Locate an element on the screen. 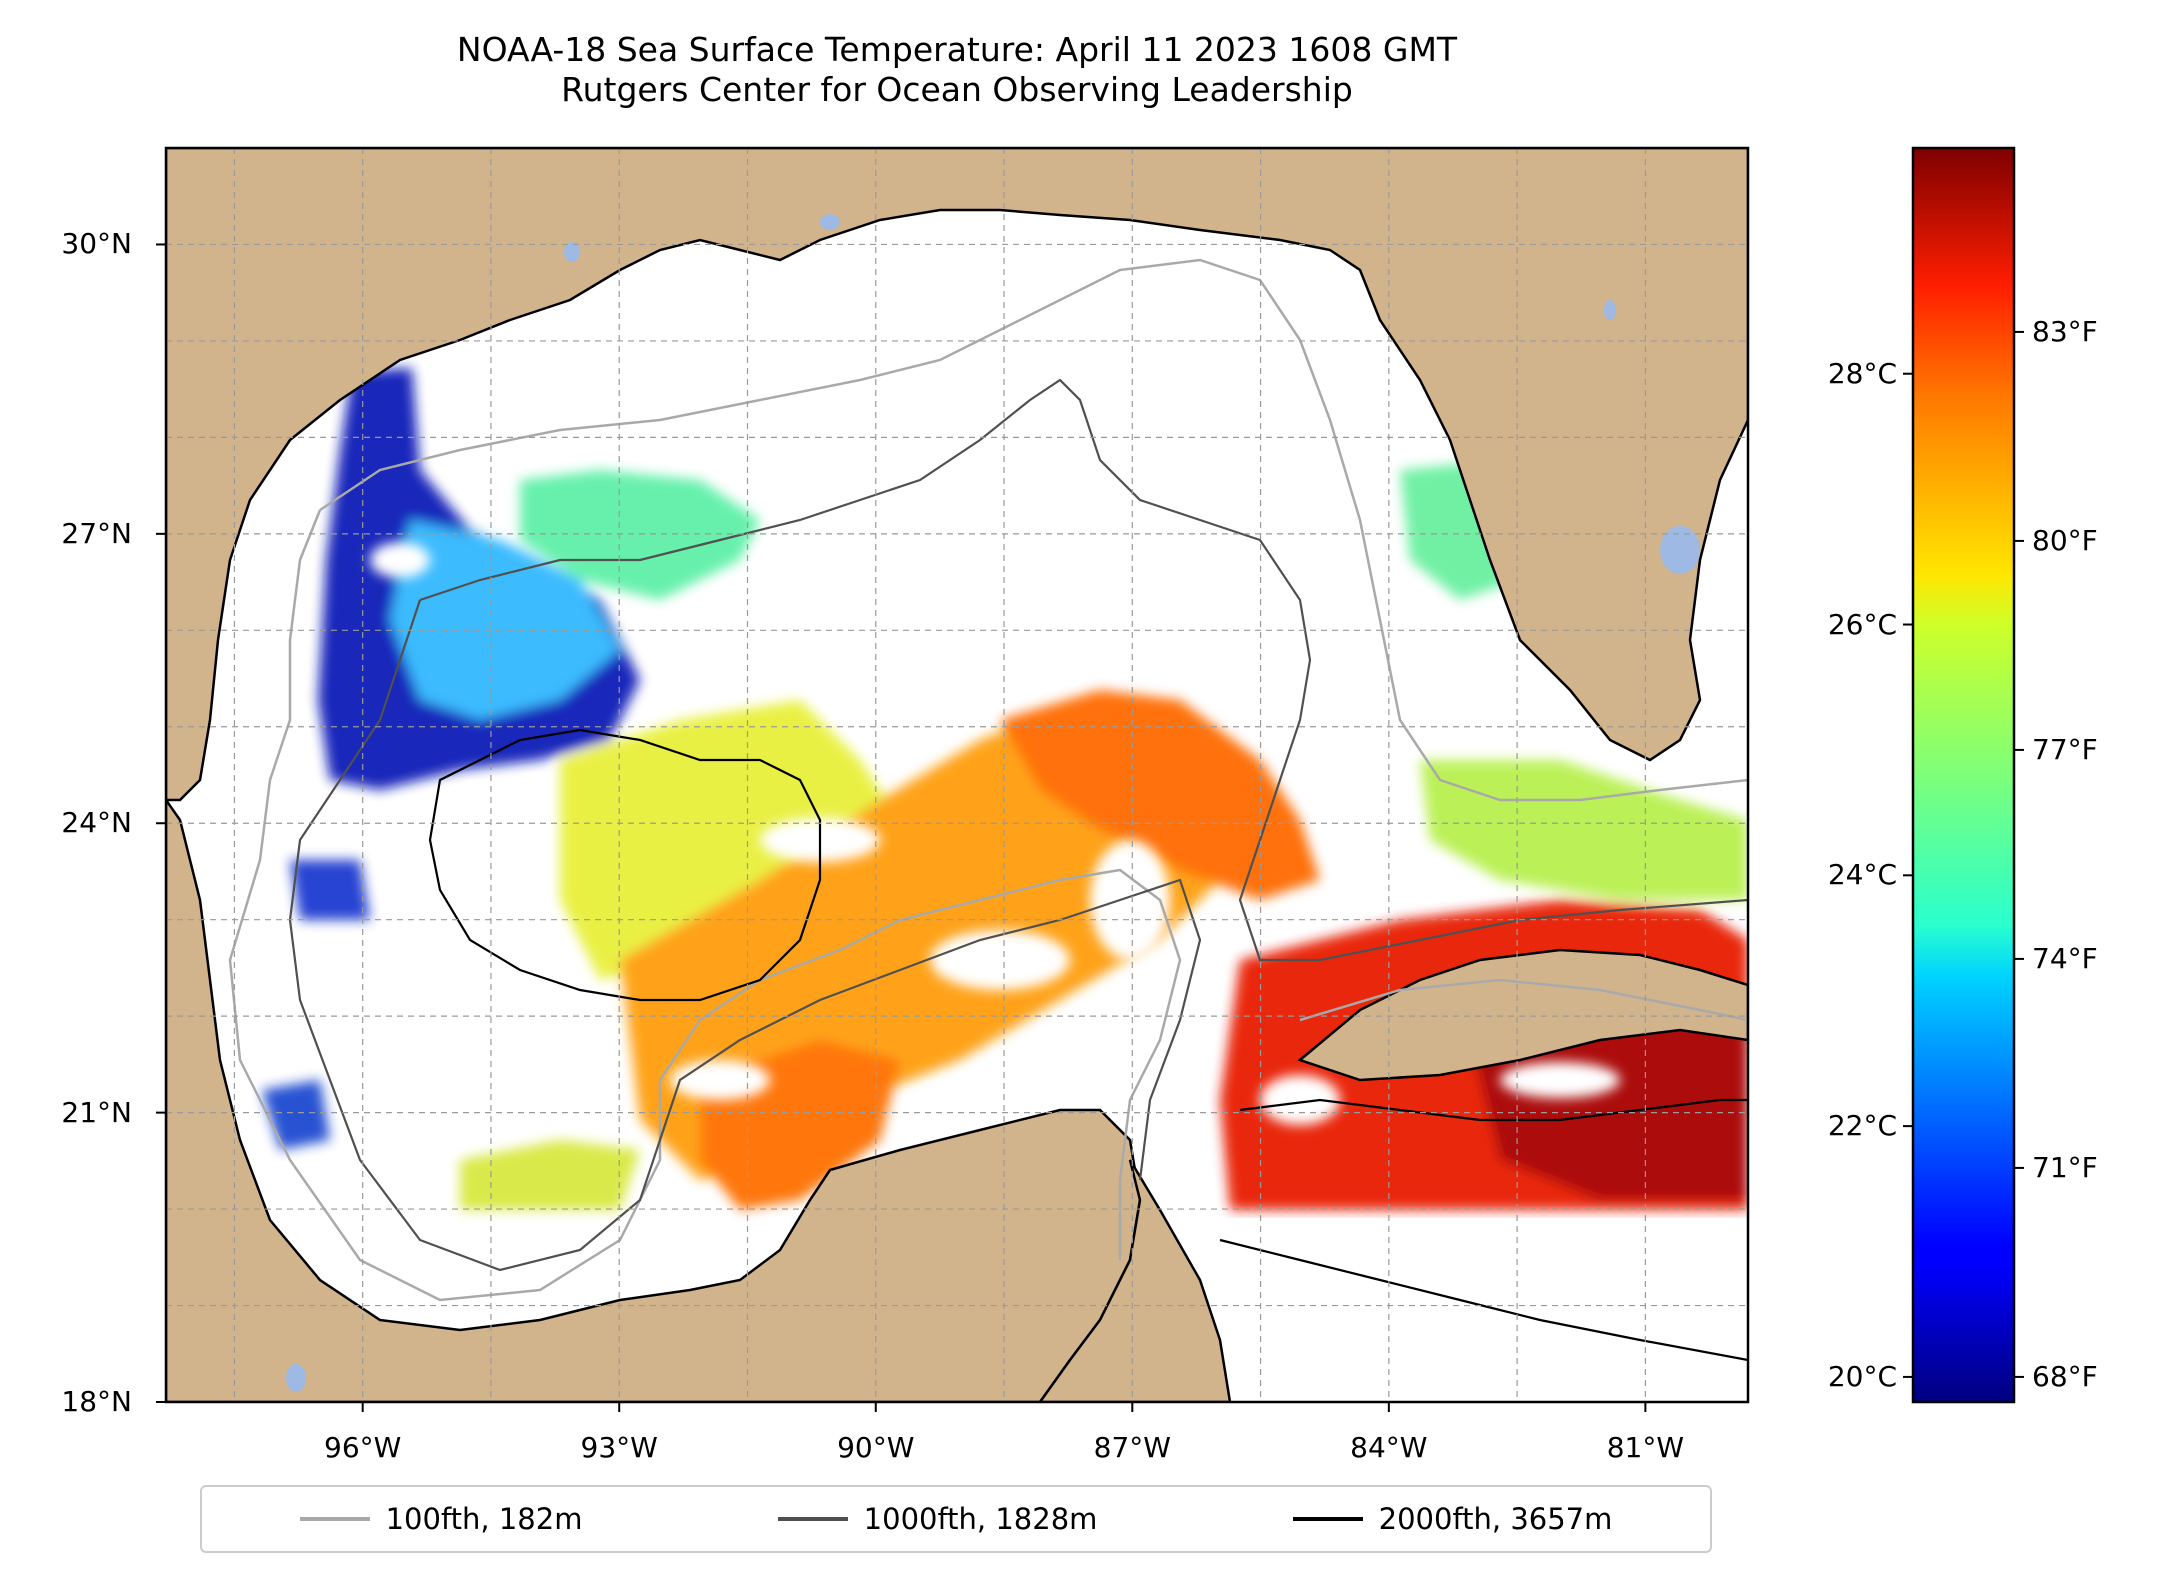 Image resolution: width=2160 pixels, height=1582 pixels. legend-label-1000fth: 1000fth, 1828m is located at coordinates (980, 1519).